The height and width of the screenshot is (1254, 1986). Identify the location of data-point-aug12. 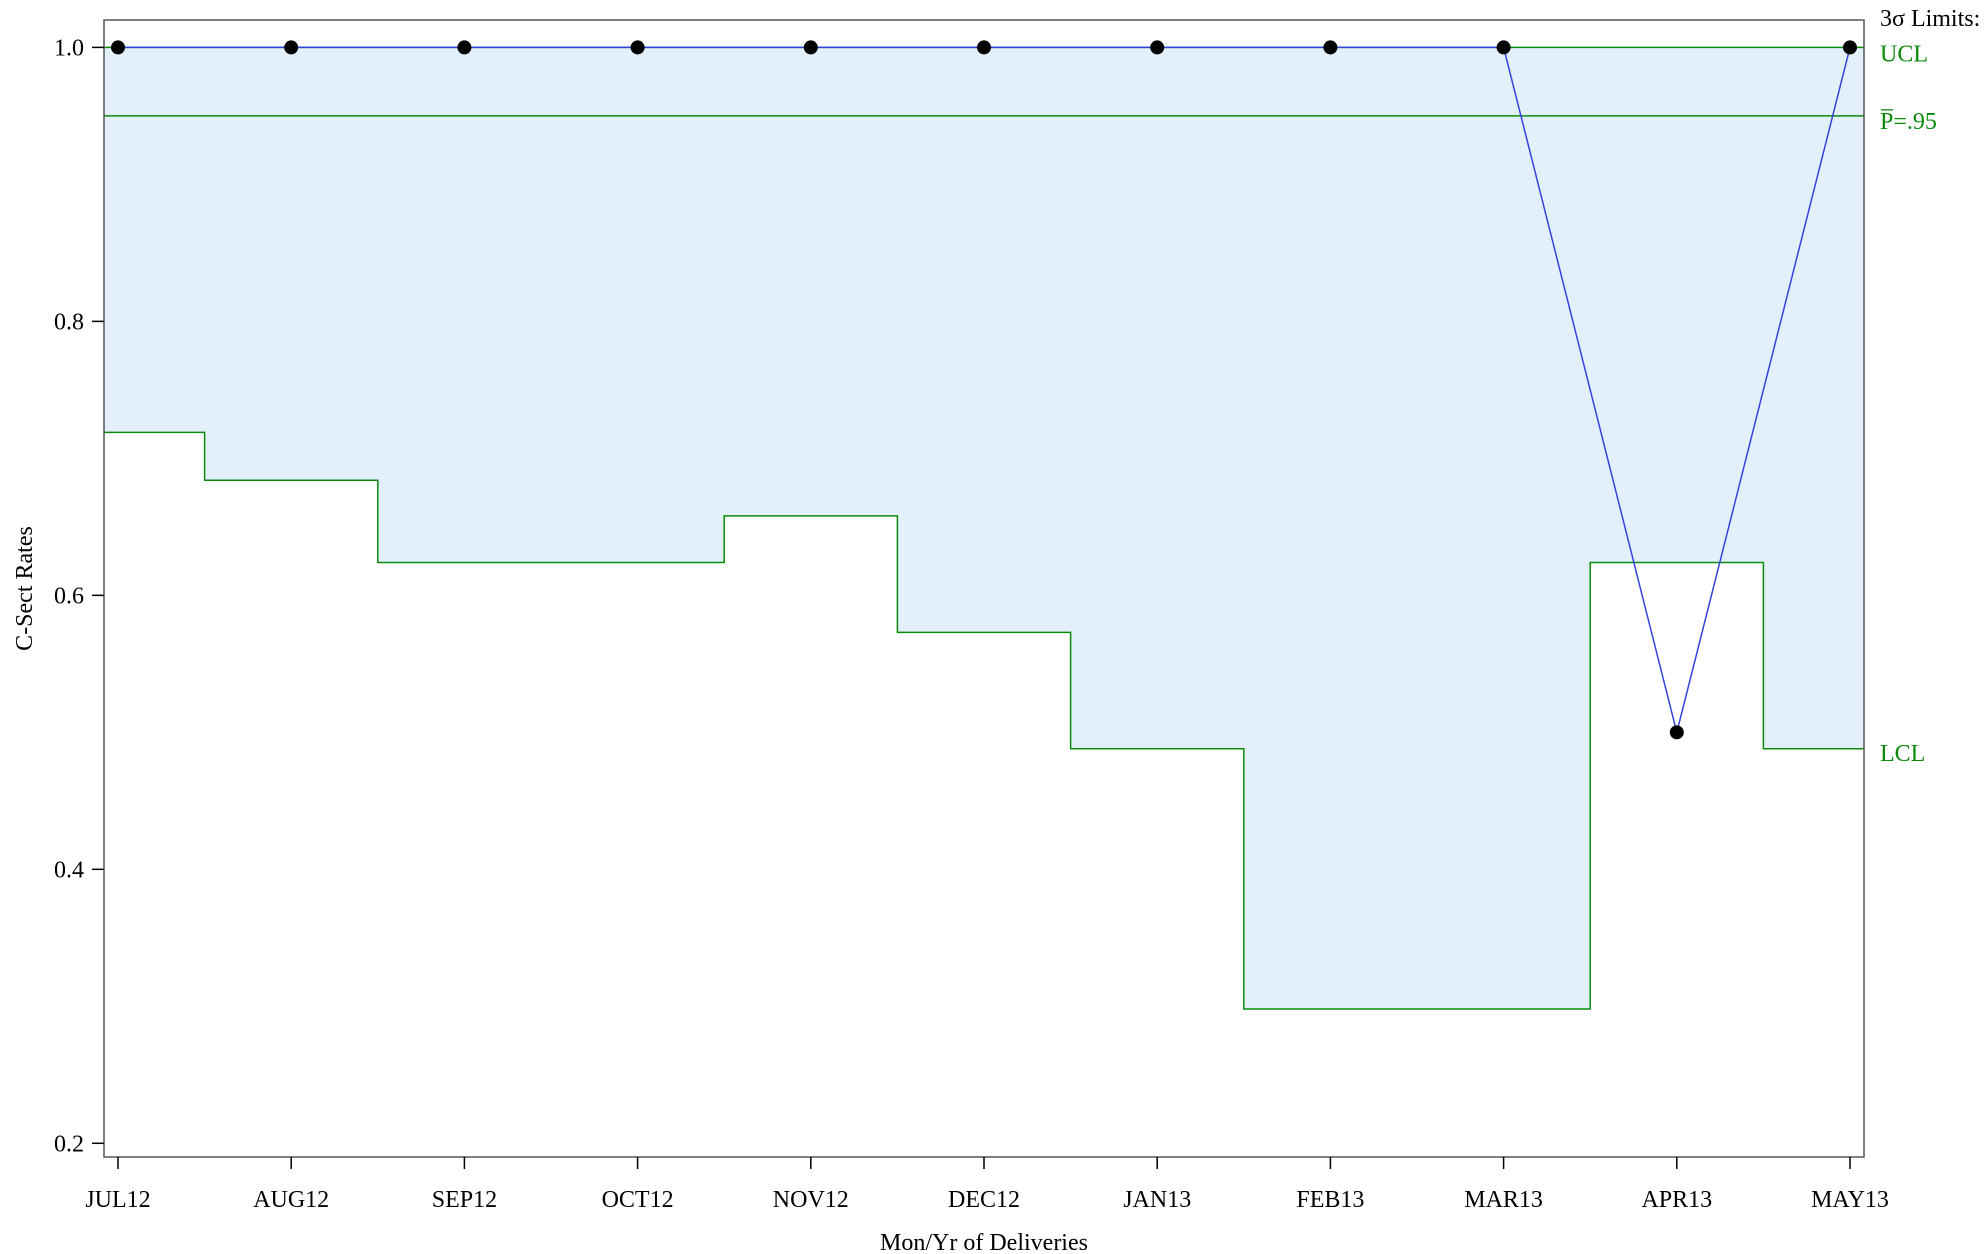
(291, 47).